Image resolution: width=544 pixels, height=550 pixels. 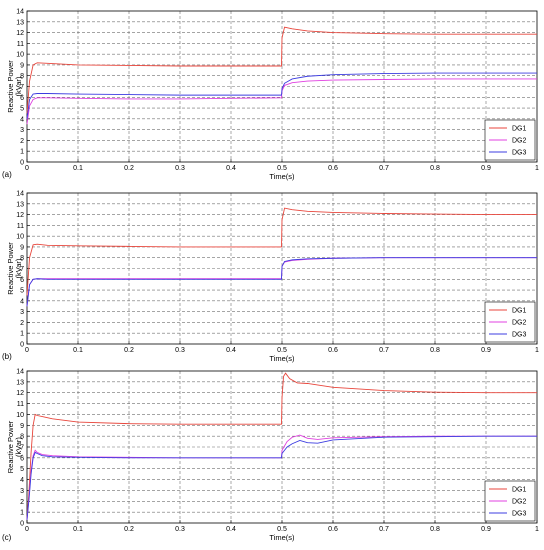 I want to click on panel-letter: (a), so click(x=7, y=174).